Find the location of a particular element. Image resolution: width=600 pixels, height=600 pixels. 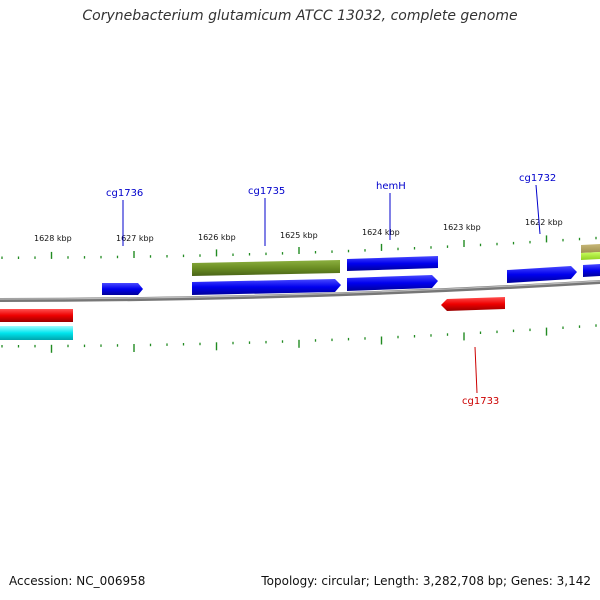

feature-cg1735 is located at coordinates (266, 287).